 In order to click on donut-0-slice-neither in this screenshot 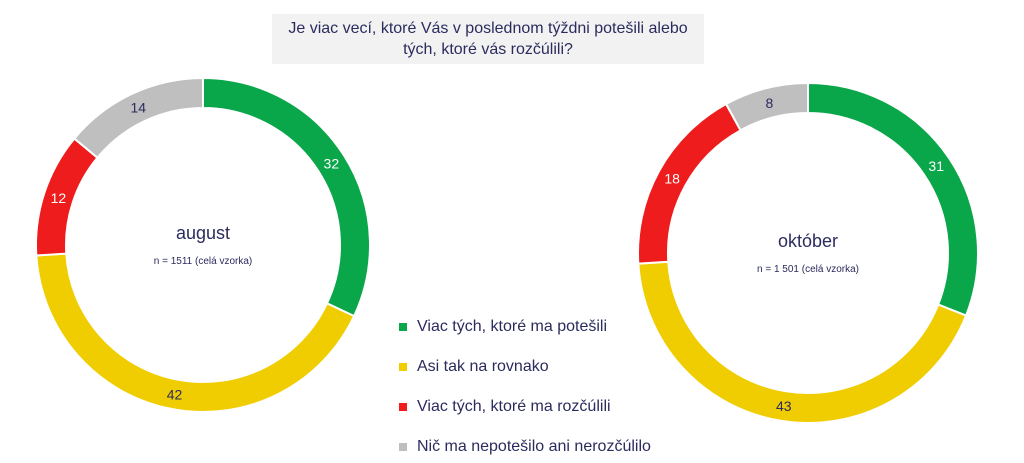, I will do `click(138, 118)`.